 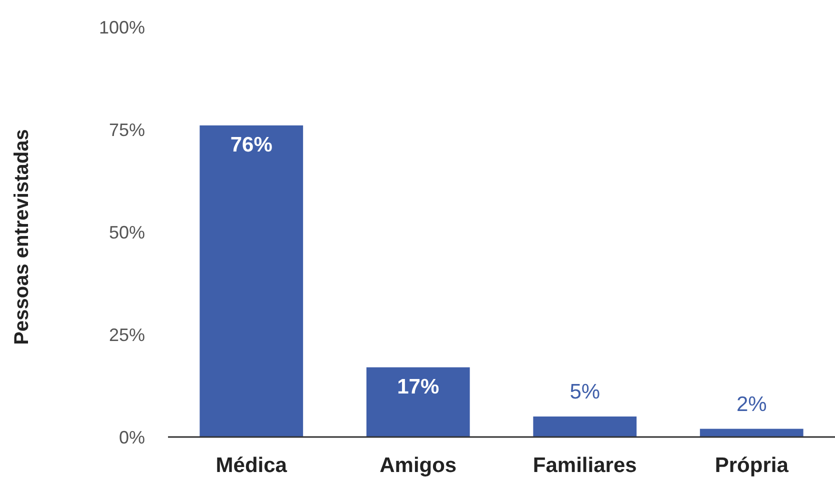 I want to click on x-tick-label: Própria, so click(x=751, y=465).